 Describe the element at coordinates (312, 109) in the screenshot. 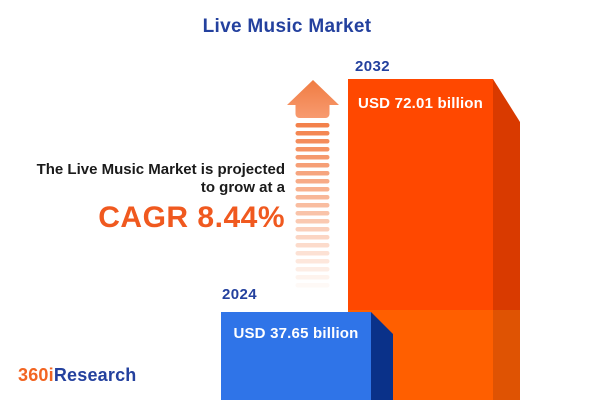

I see `arrow-neck` at that location.